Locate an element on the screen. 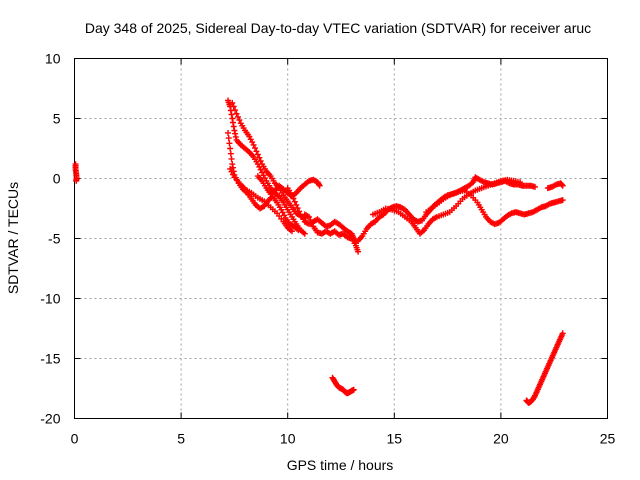 Image resolution: width=640 pixels, height=480 pixels. x-tick-label: 20 is located at coordinates (501, 439).